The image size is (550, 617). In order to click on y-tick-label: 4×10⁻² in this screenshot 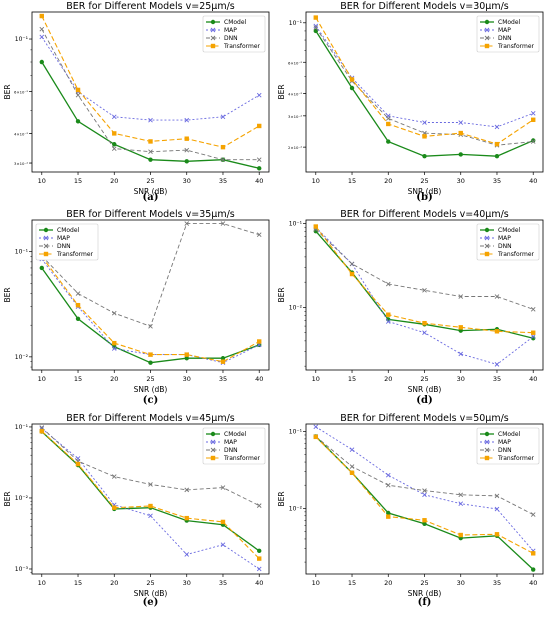, I will do `click(295, 94)`.